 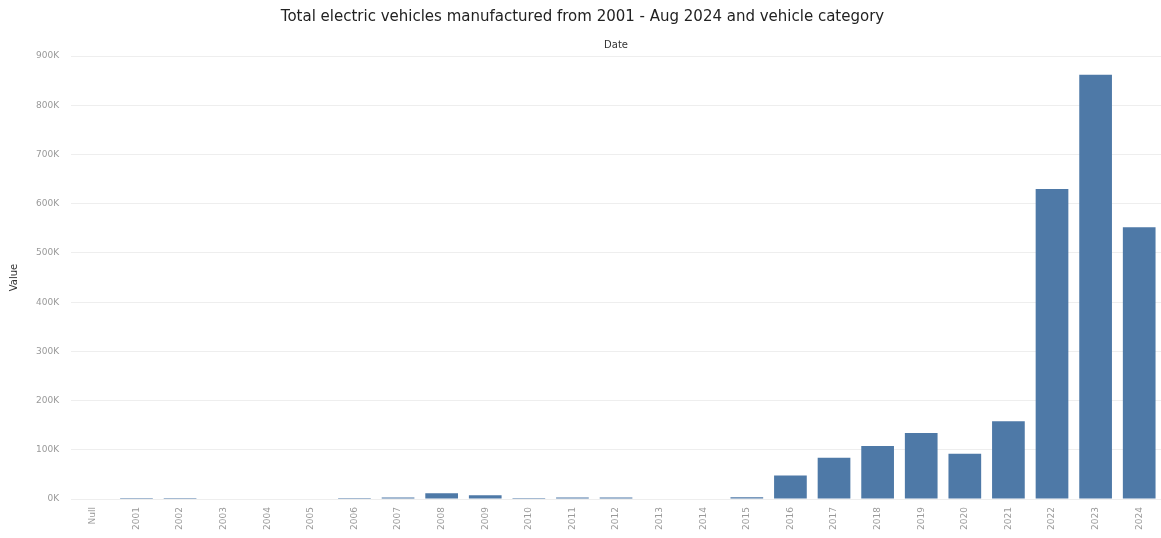 I want to click on y-tick-label: 100K, so click(x=48, y=449).